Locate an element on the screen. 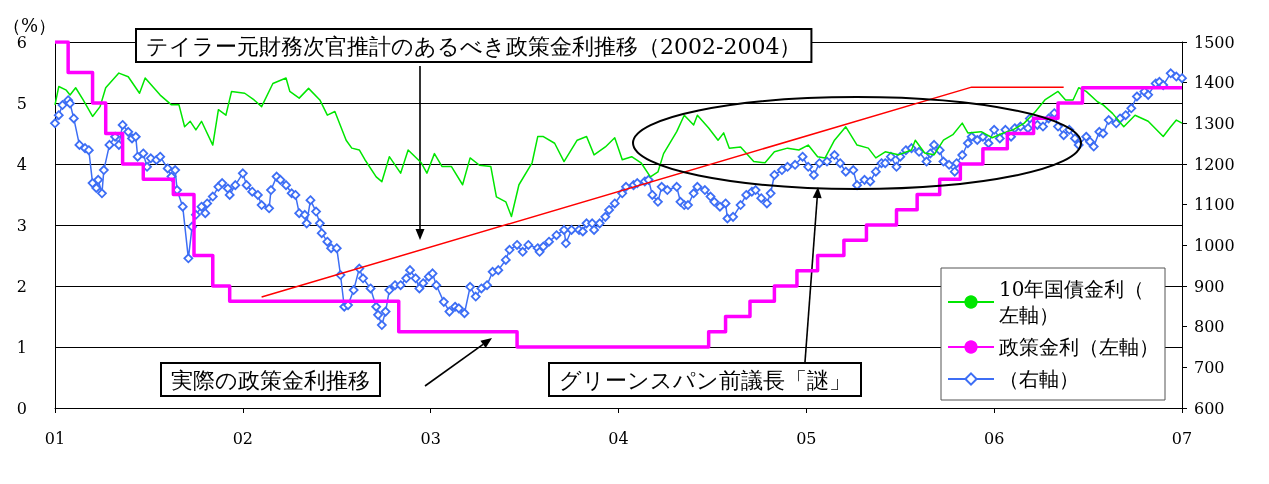 This screenshot has height=484, width=1269. y2-tick-label: 1400 is located at coordinates (1214, 83).